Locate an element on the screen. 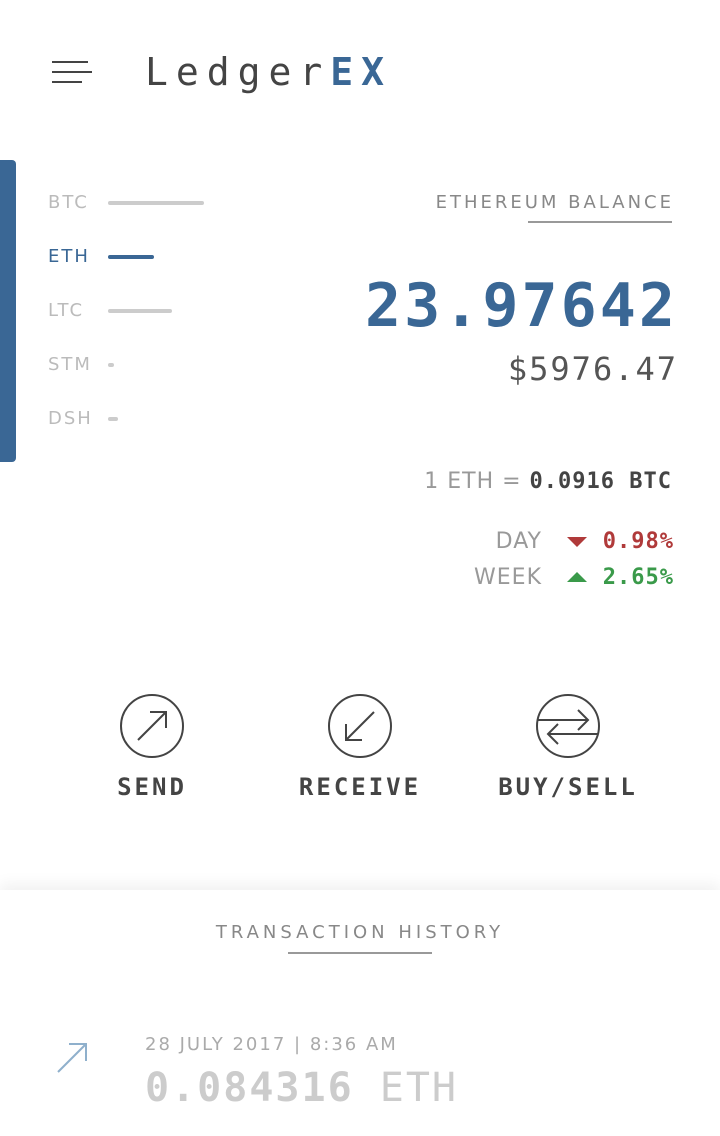 This screenshot has width=720, height=1136. logo: LedgerEX is located at coordinates (268, 72).